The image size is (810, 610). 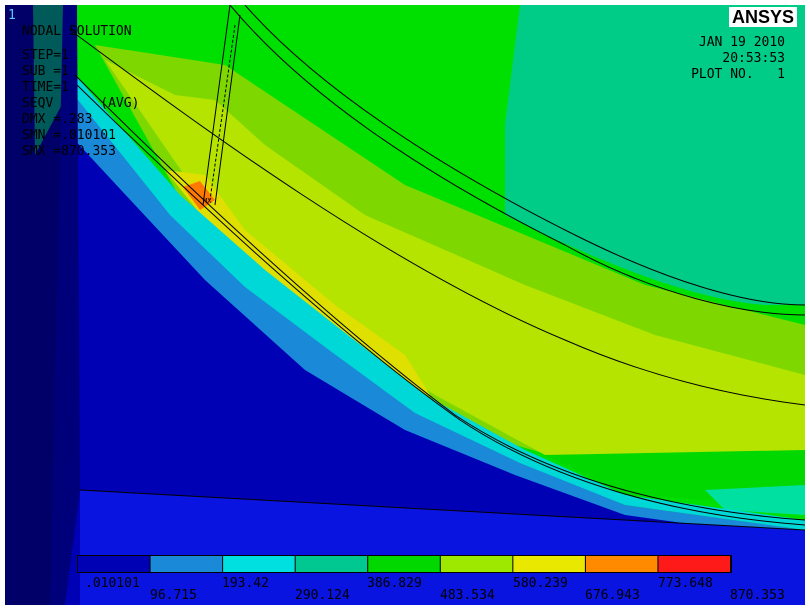 What do you see at coordinates (77, 31) in the screenshot?
I see `plot-title: NODAL SOLUTION` at bounding box center [77, 31].